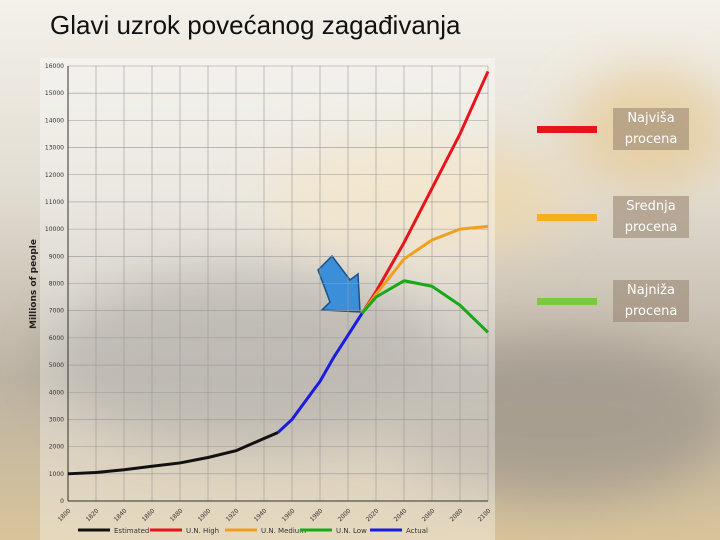 Image resolution: width=720 pixels, height=540 pixels. What do you see at coordinates (56, 365) in the screenshot?
I see `y-tick-label: 5000` at bounding box center [56, 365].